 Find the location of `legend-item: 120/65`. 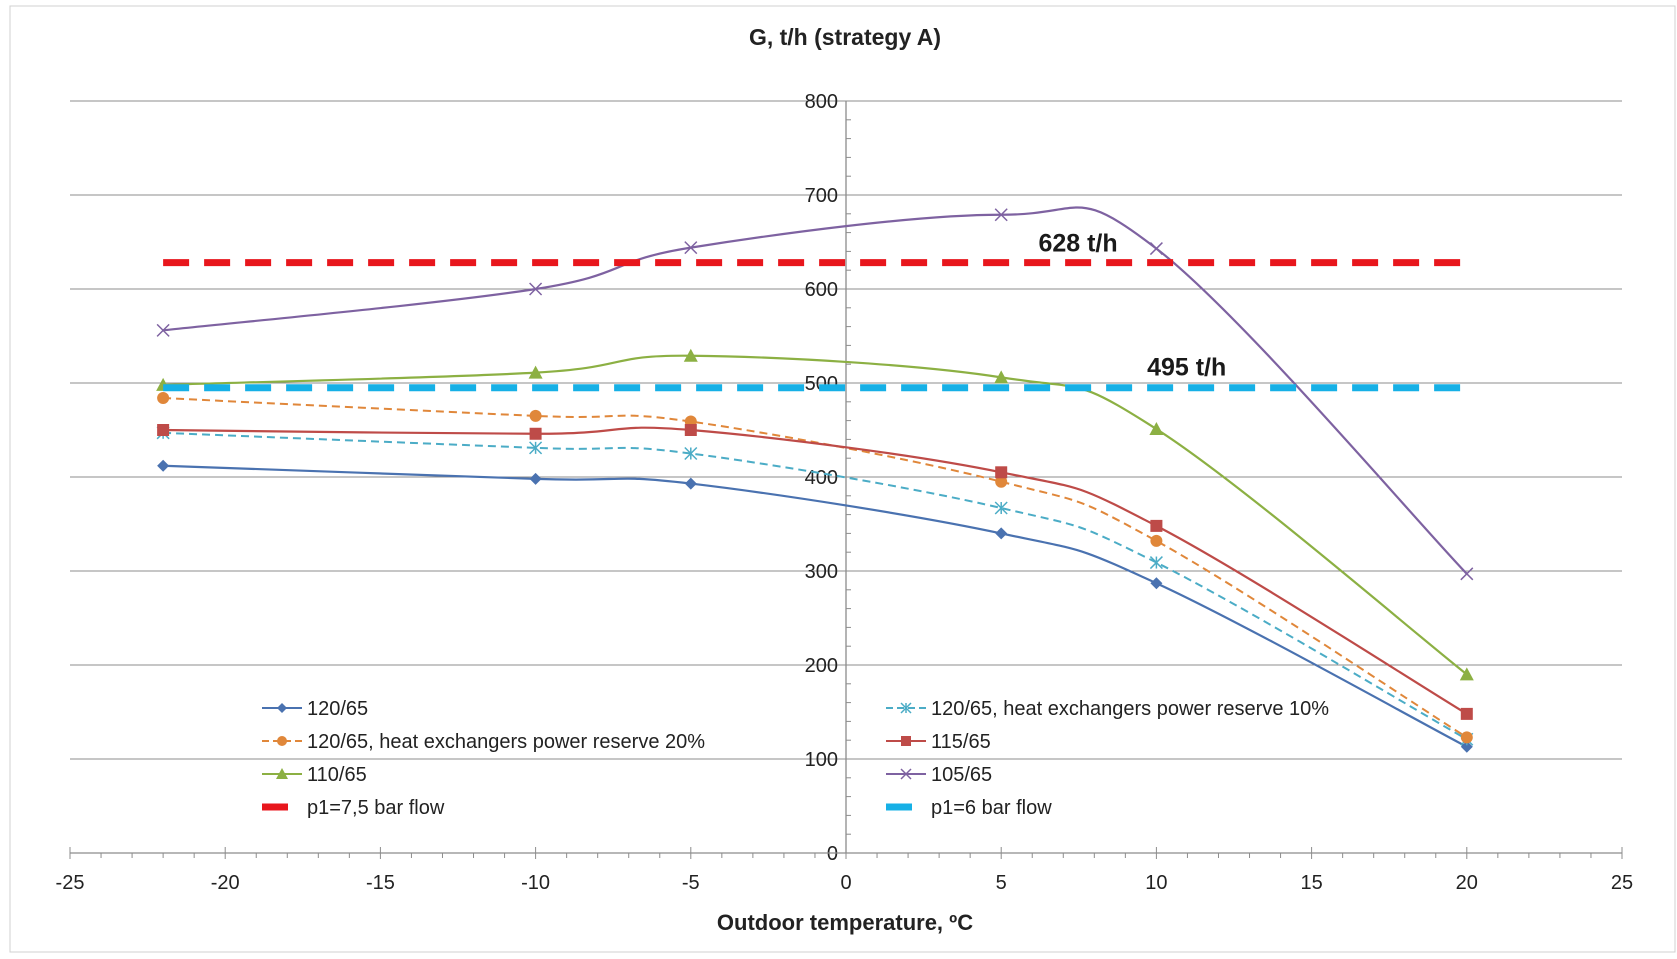

legend-item: 120/65 is located at coordinates (315, 709).